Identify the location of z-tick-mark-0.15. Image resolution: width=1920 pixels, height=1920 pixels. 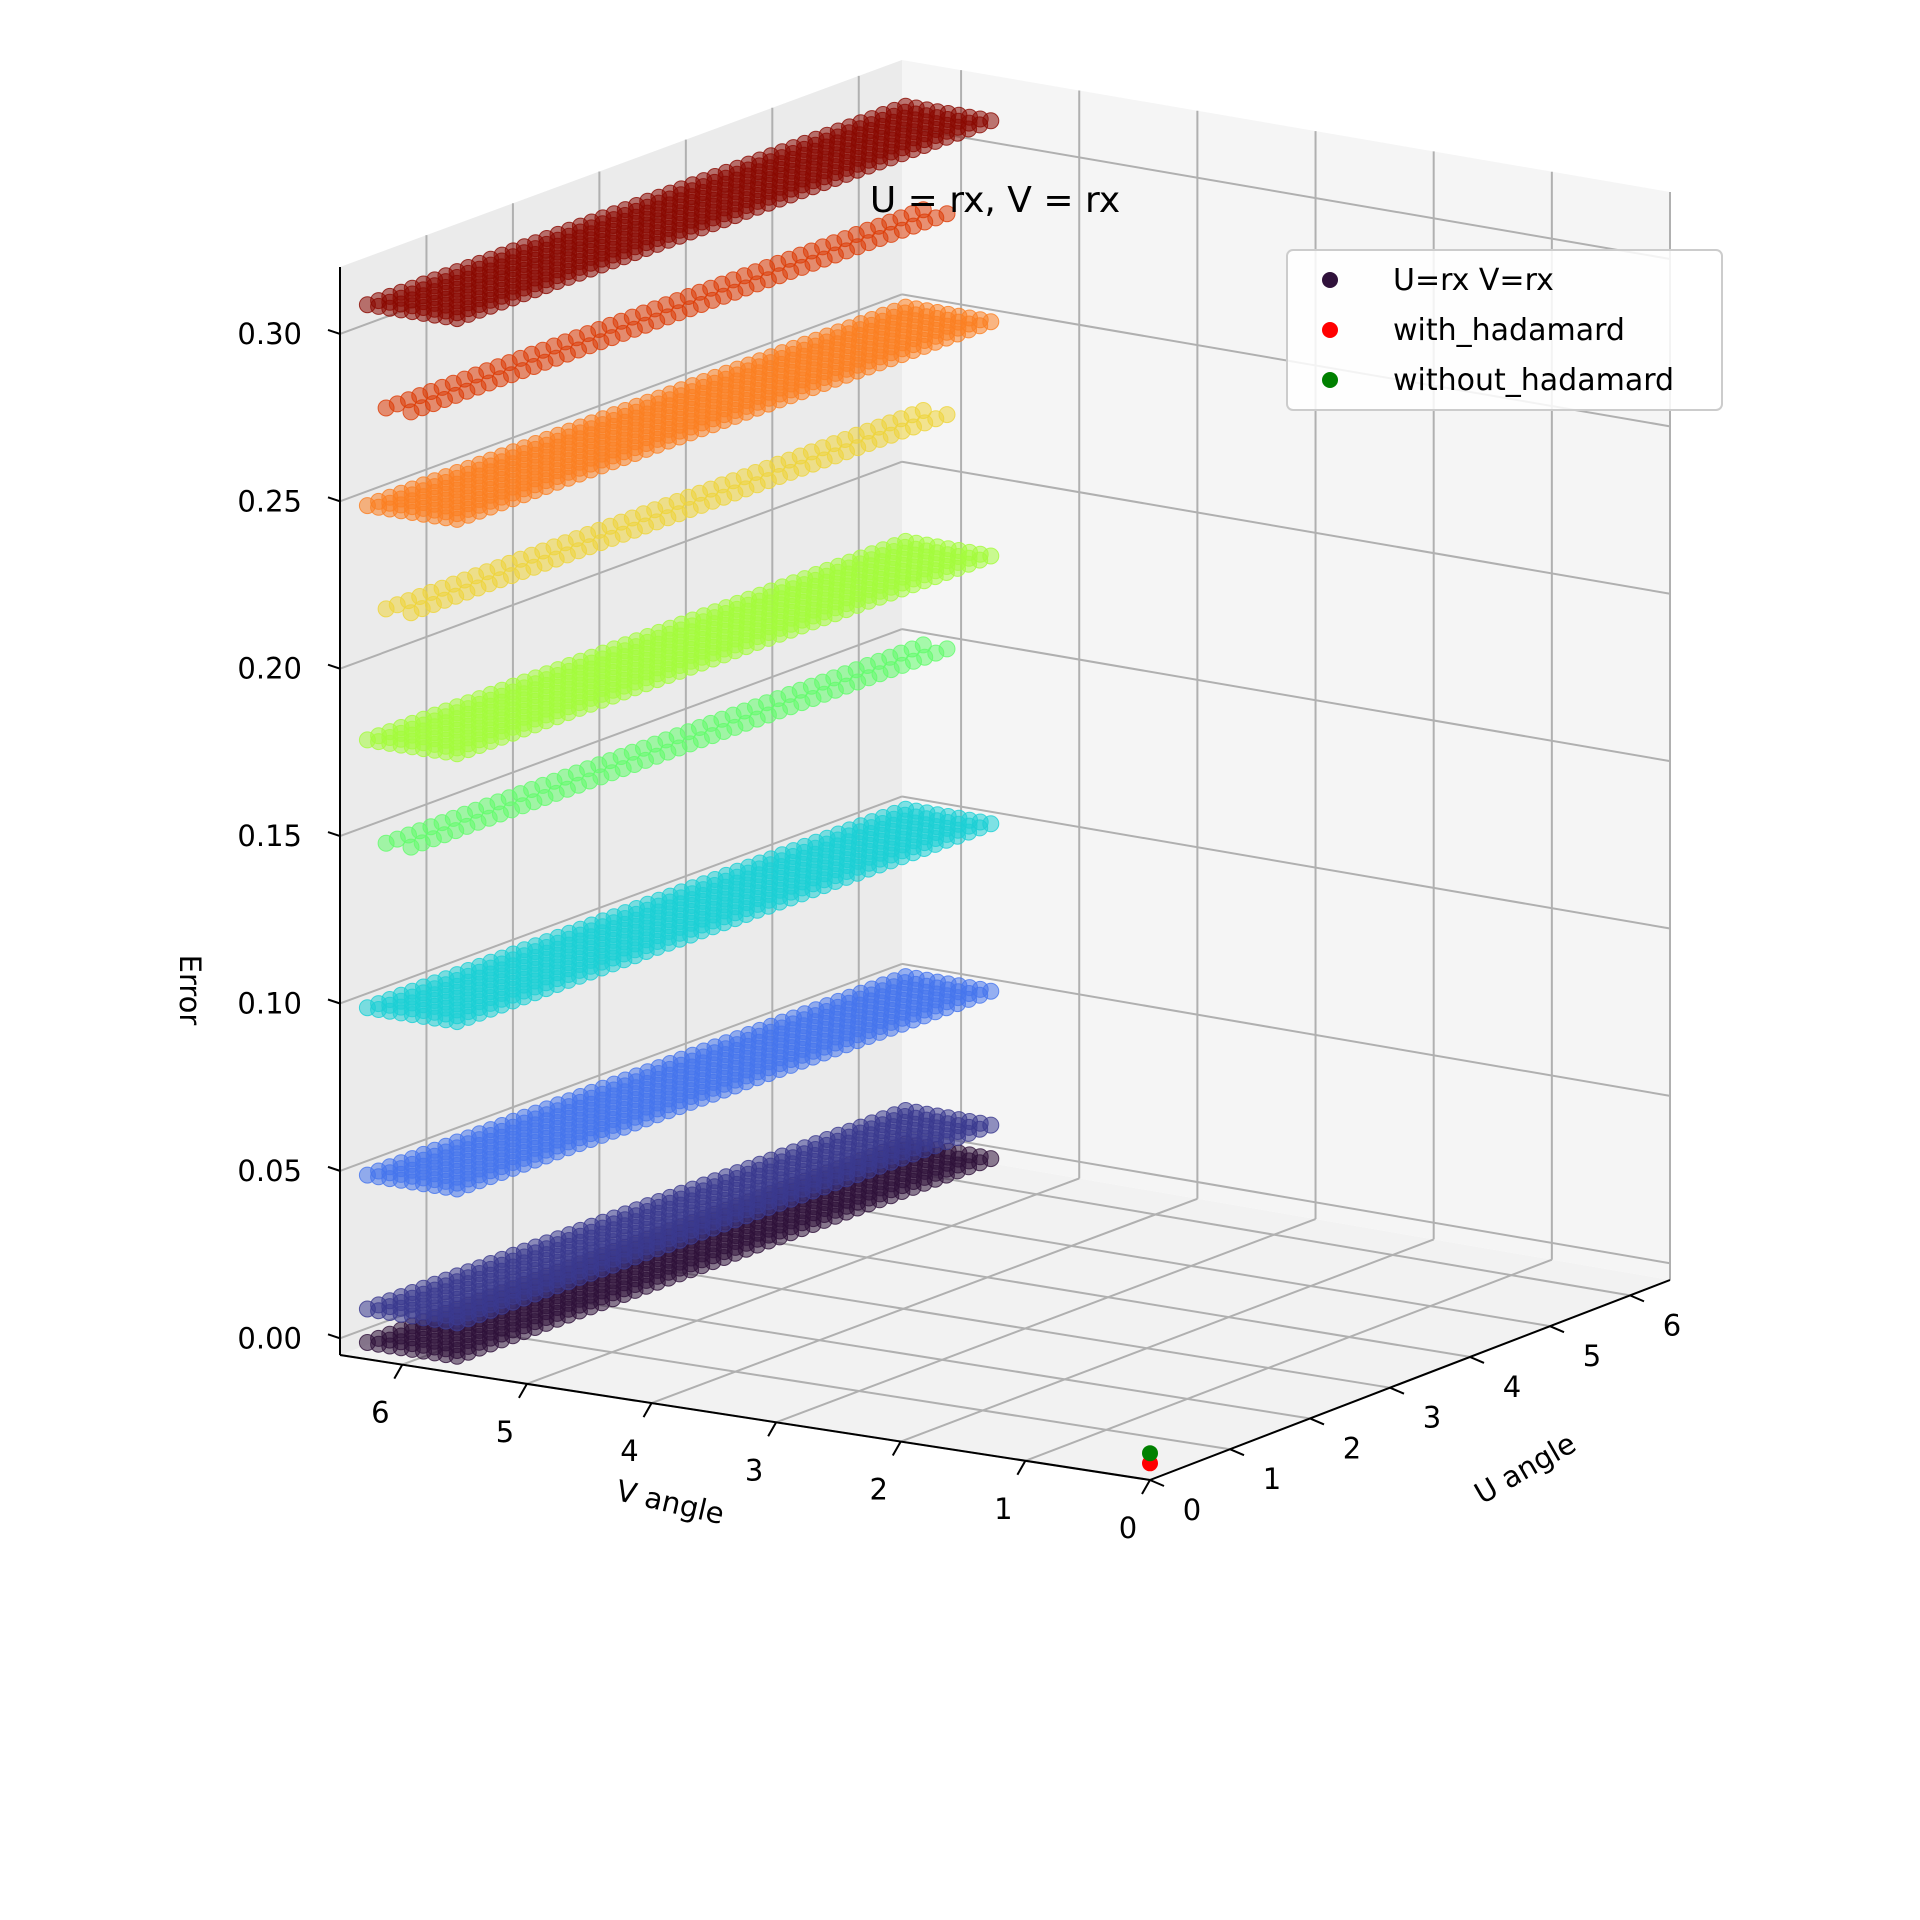
(334, 834).